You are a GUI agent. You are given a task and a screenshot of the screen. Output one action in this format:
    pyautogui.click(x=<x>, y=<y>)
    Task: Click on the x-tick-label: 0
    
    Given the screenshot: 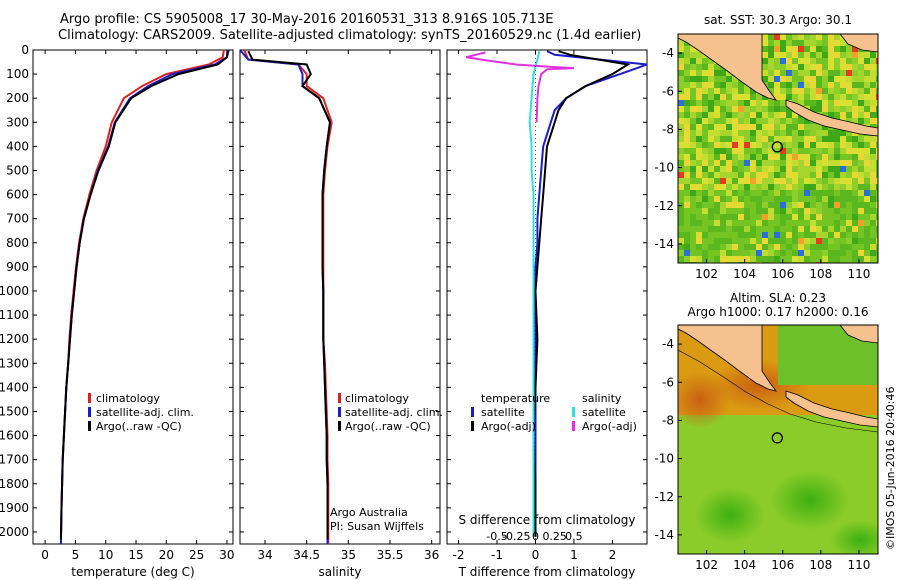 What is the action you would take?
    pyautogui.click(x=536, y=555)
    